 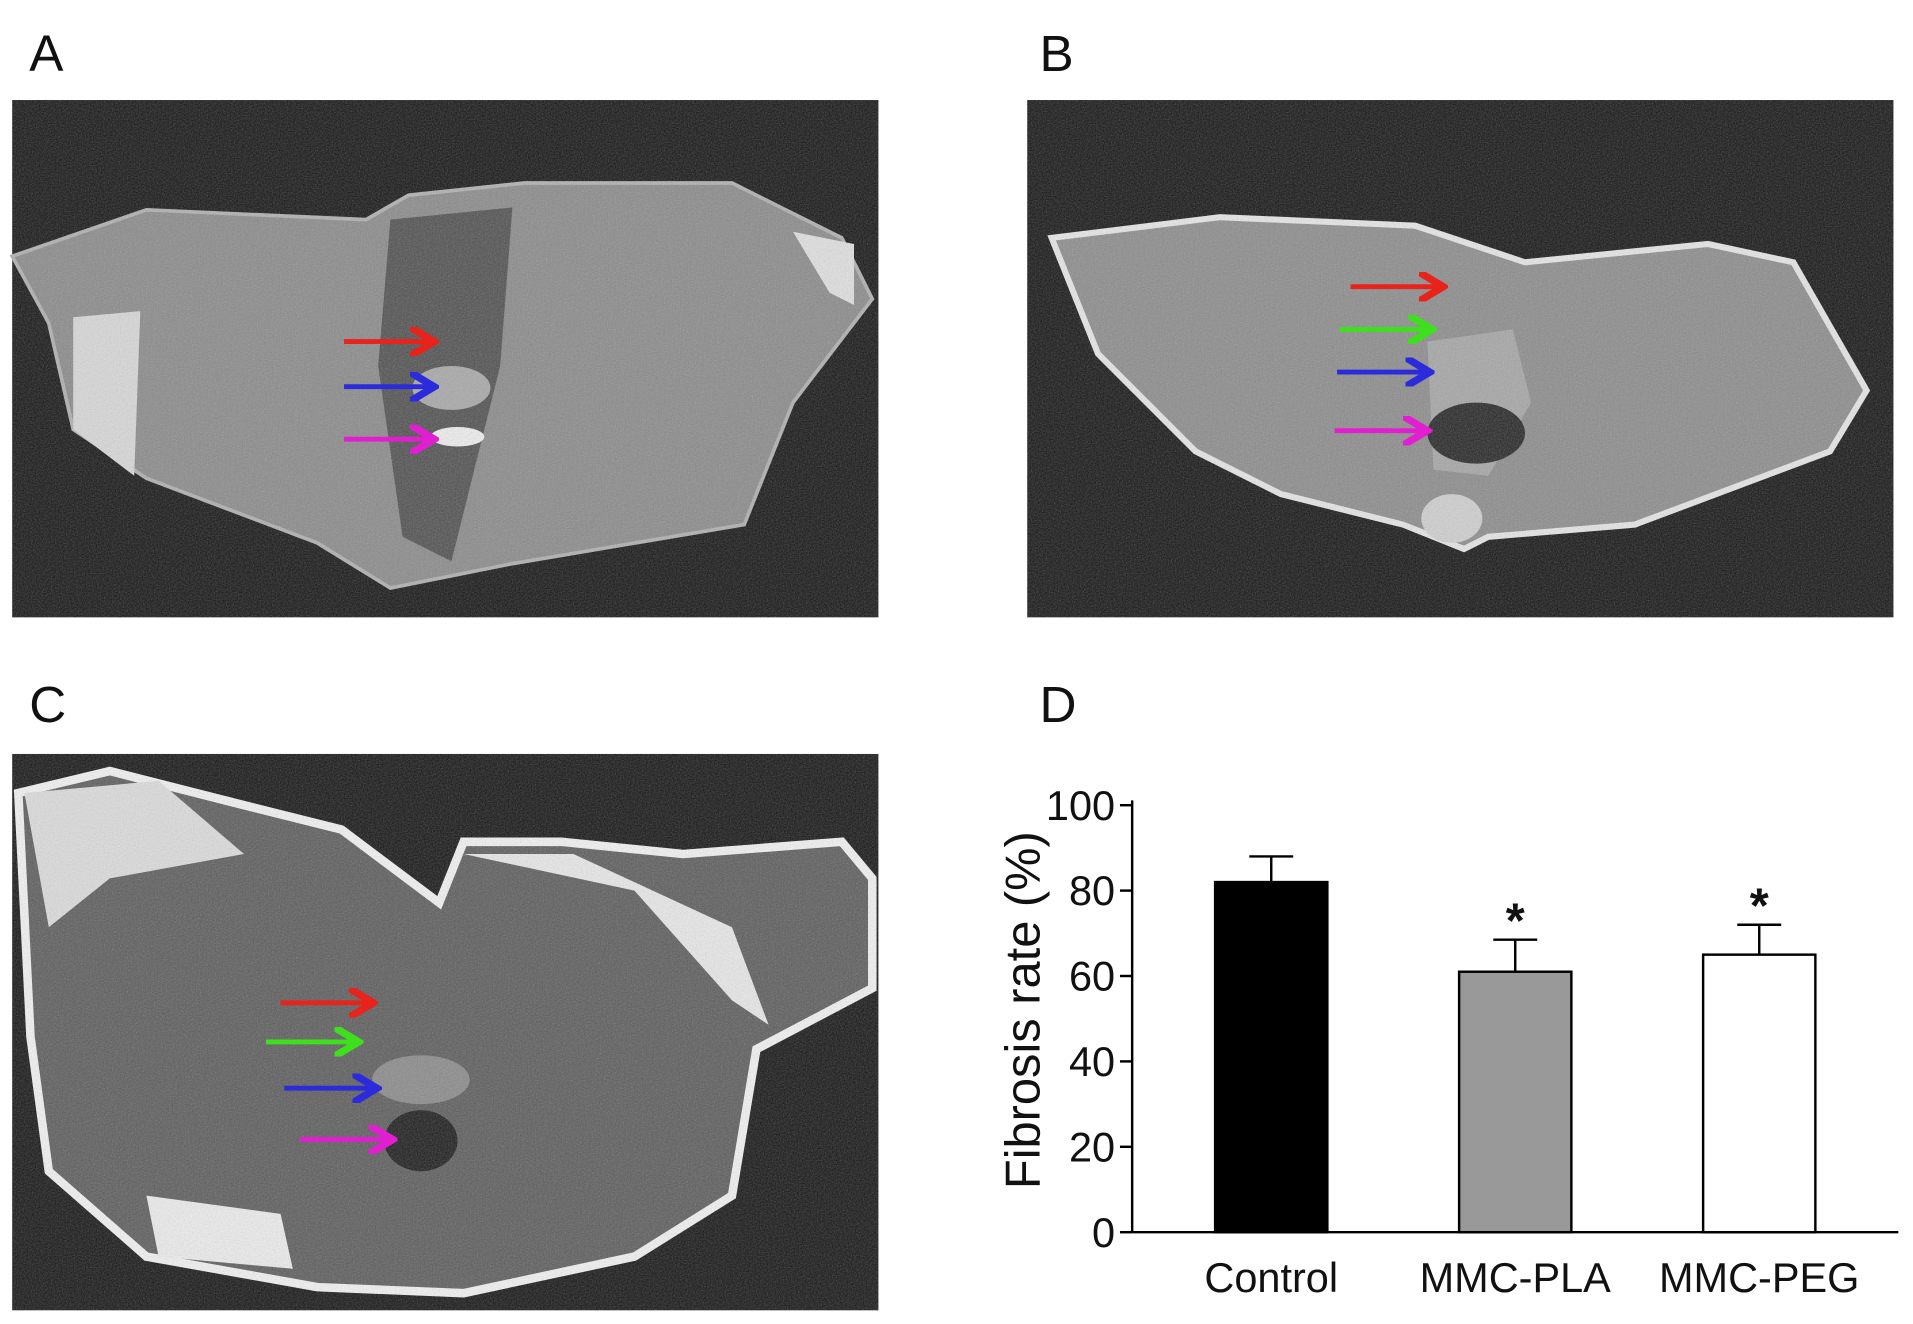 What do you see at coordinates (1092, 890) in the screenshot?
I see `y-tick-label: 80` at bounding box center [1092, 890].